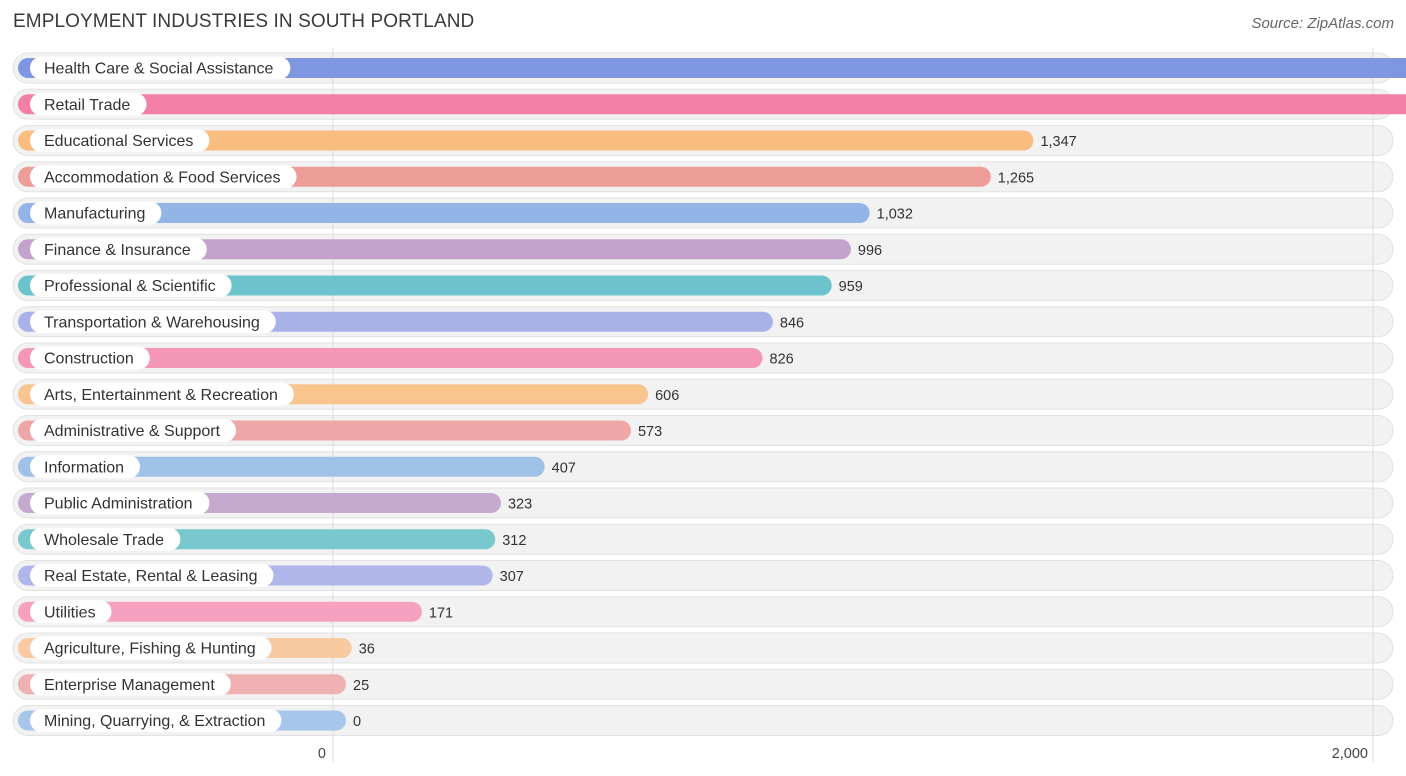 The height and width of the screenshot is (776, 1406). Describe the element at coordinates (512, 577) in the screenshot. I see `data-label: 307` at that location.